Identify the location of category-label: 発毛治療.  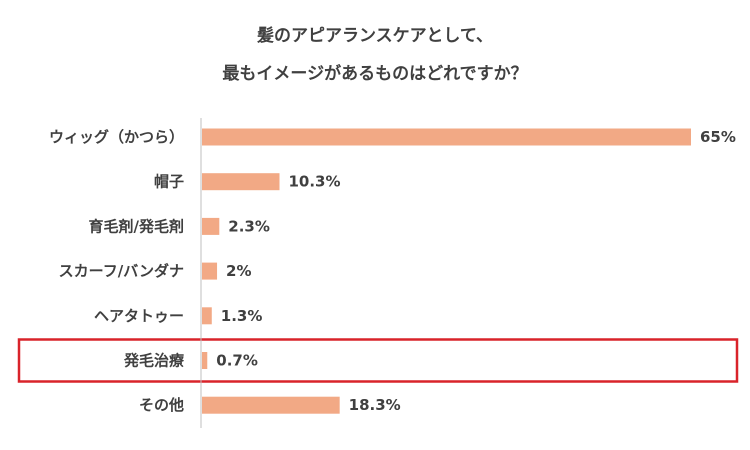
(154, 361).